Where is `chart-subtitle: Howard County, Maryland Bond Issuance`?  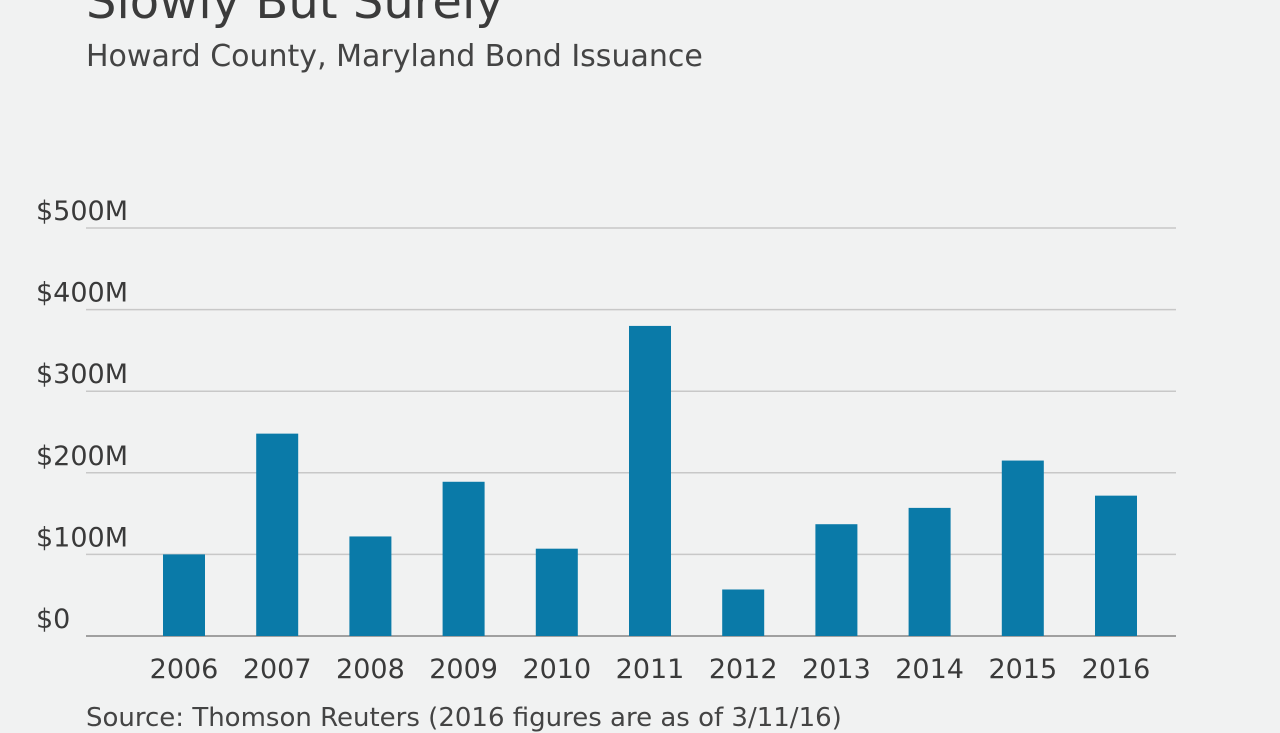
chart-subtitle: Howard County, Maryland Bond Issuance is located at coordinates (394, 56).